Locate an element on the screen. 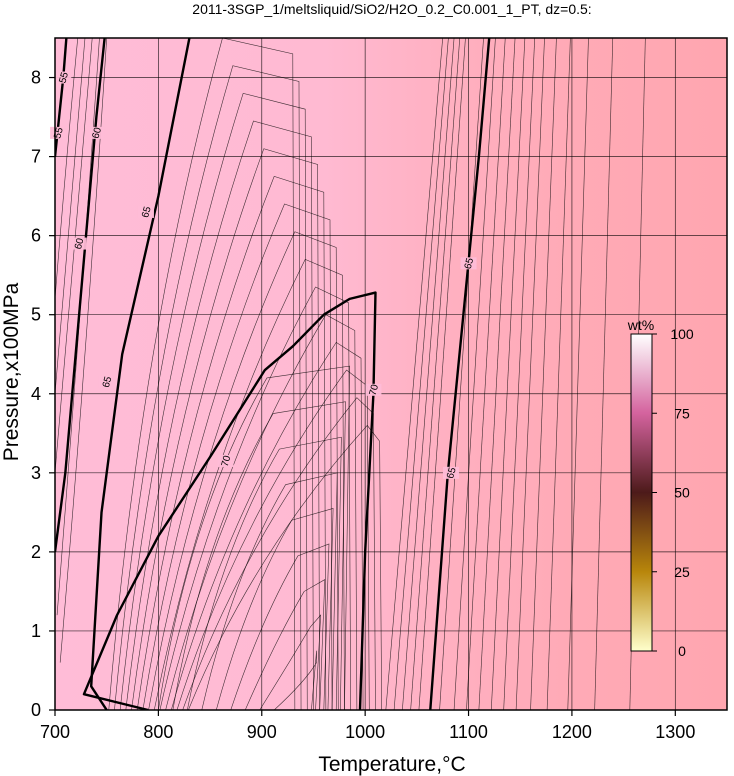  y-tick-label: 6 is located at coordinates (36, 236).